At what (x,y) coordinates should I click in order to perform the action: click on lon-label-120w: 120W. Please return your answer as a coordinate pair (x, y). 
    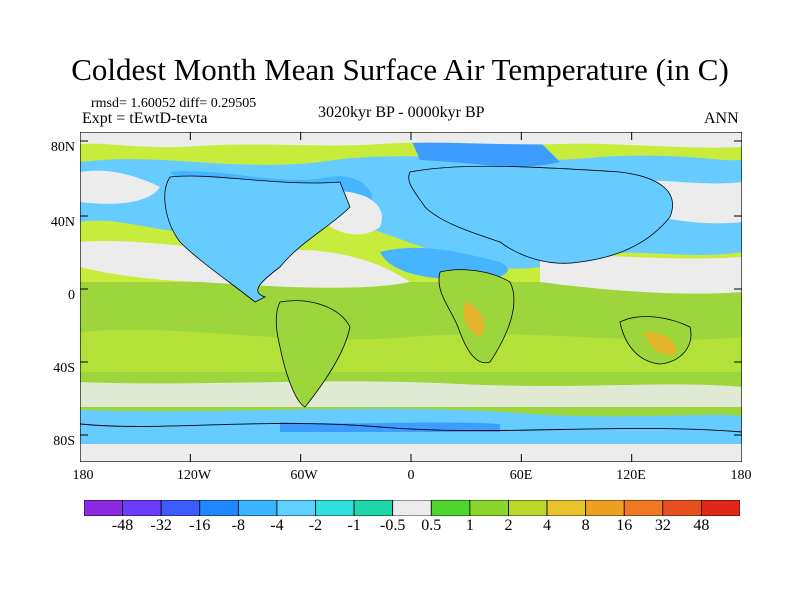
    Looking at the image, I should click on (194, 475).